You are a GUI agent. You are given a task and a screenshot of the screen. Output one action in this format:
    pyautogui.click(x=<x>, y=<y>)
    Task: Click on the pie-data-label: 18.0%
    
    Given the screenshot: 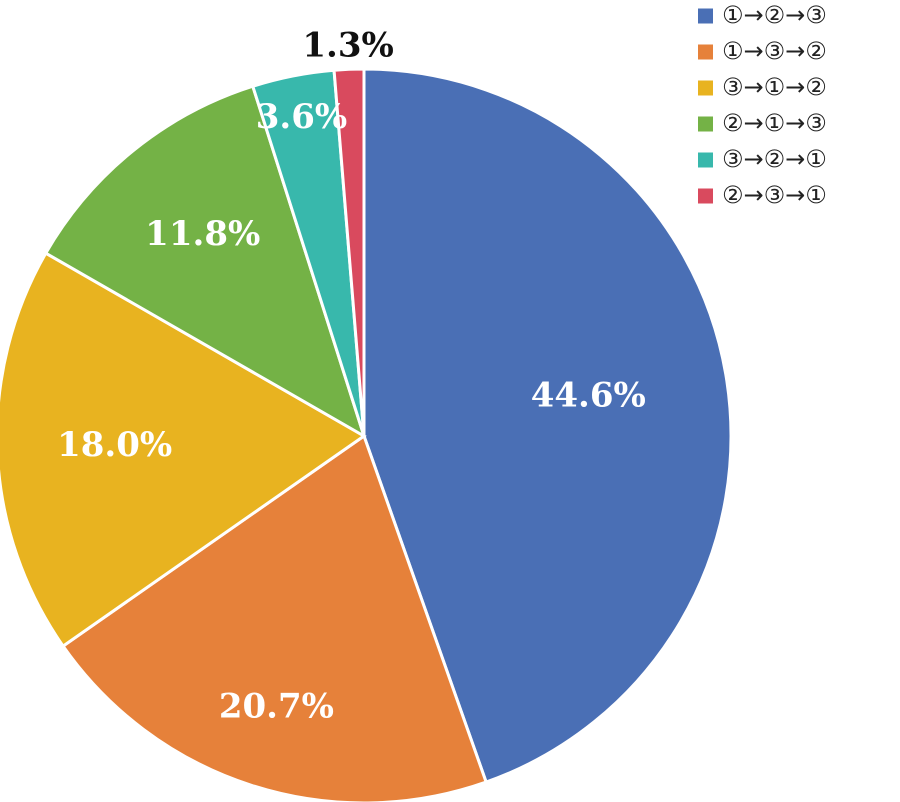 What is the action you would take?
    pyautogui.click(x=114, y=445)
    